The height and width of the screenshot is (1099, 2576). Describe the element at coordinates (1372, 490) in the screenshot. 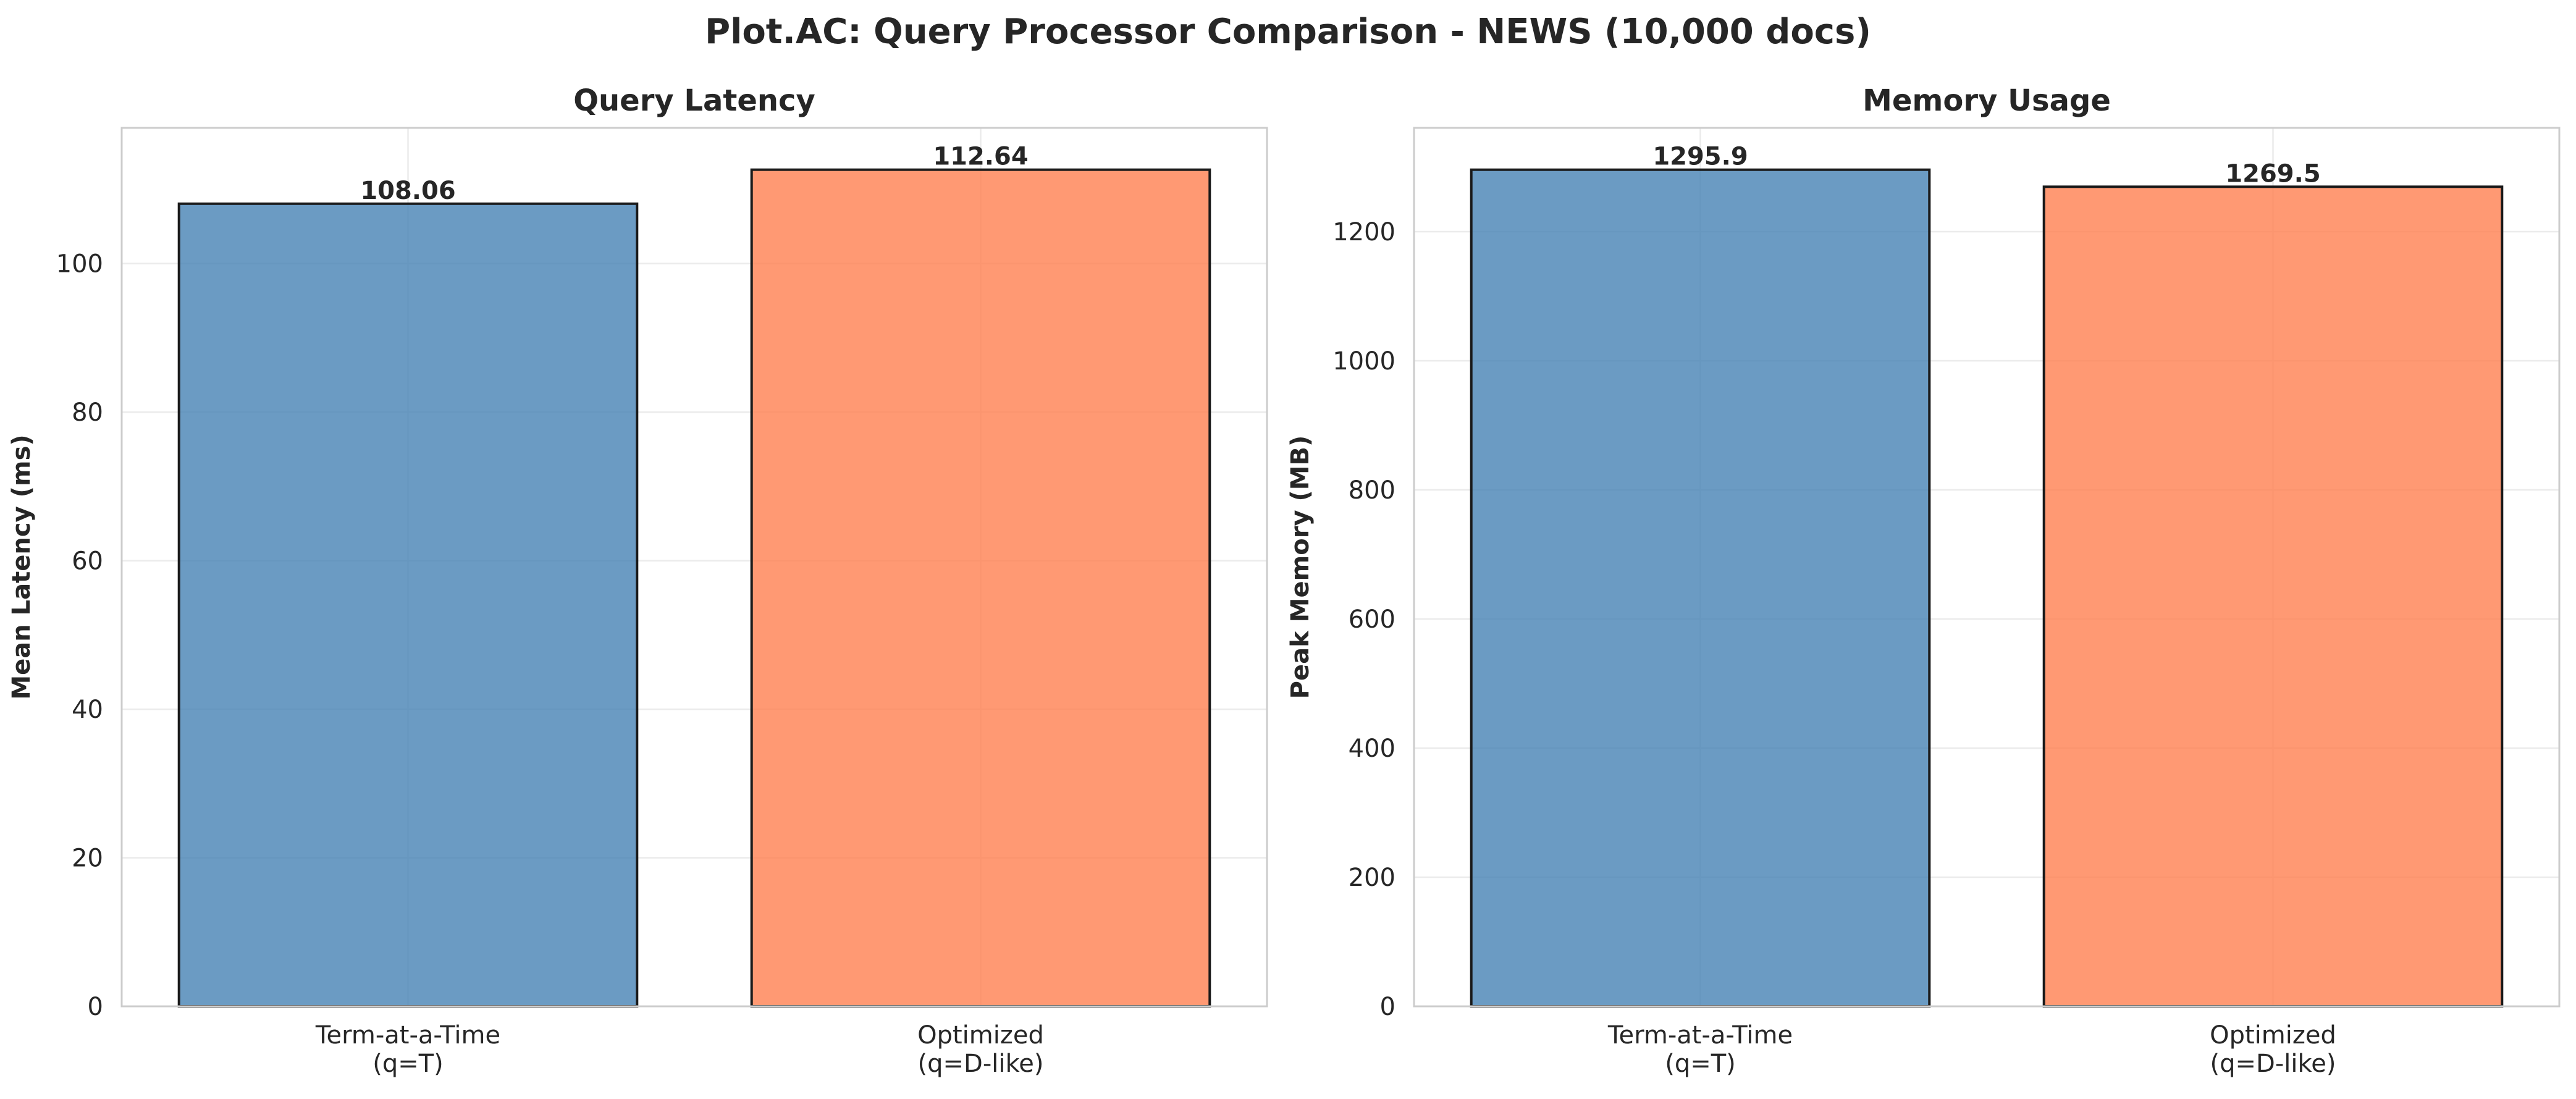

I see `memory-ytick-label: 800` at that location.